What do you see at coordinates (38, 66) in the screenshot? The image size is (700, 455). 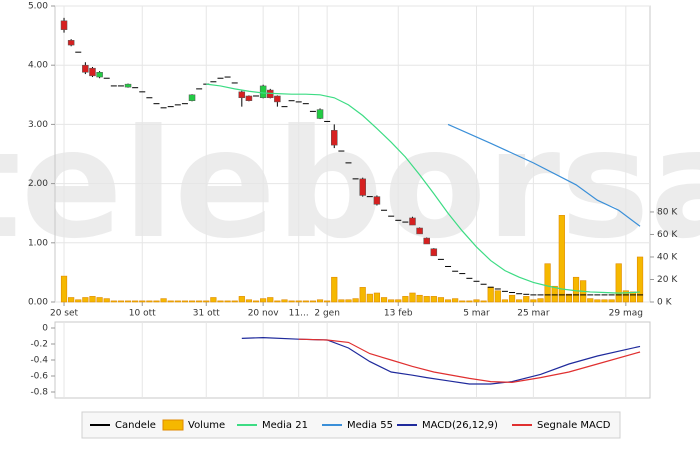 I see `y-tick-label: 4.00` at bounding box center [38, 66].